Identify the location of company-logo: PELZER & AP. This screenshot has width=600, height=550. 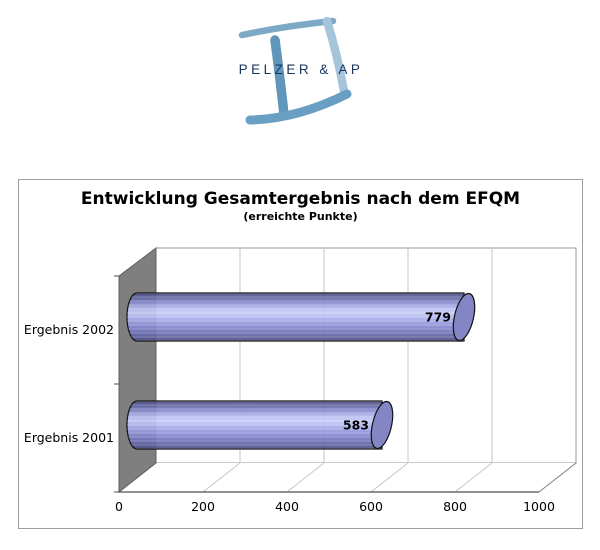
(301, 70).